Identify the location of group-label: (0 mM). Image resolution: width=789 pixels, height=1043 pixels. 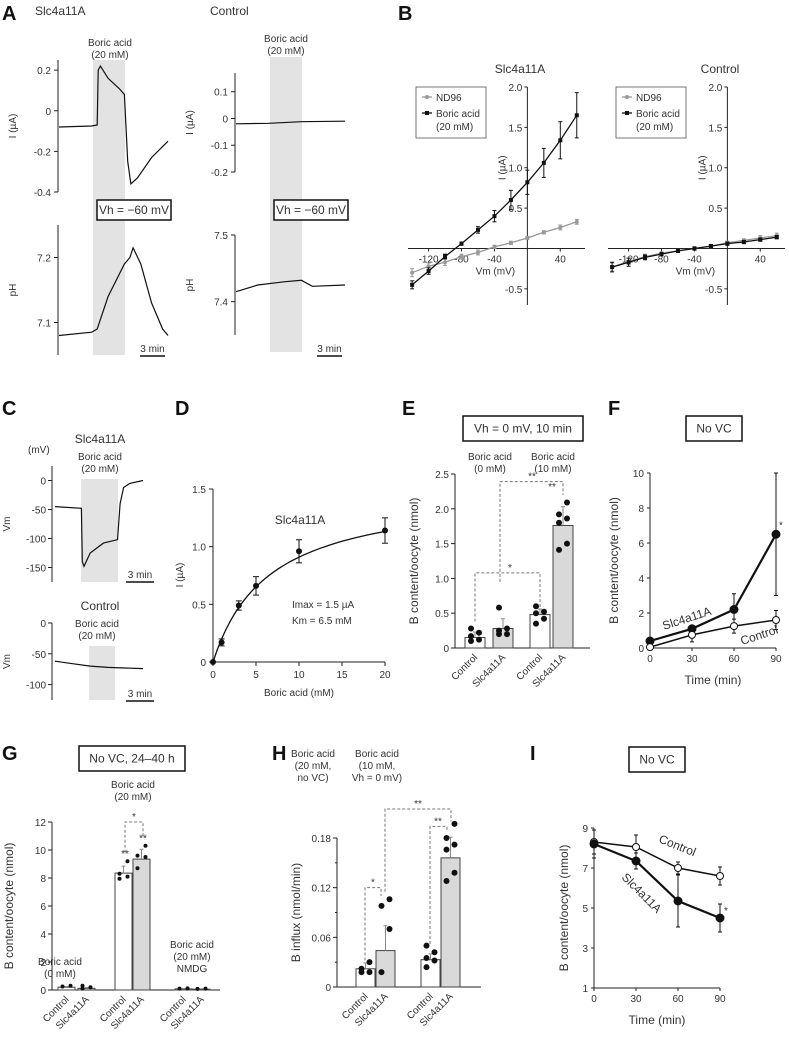
(60, 974).